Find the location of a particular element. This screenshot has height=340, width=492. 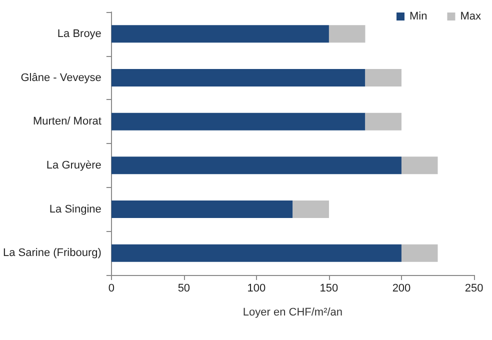

x-axis-title: Loyer en CHF/m²/an is located at coordinates (292, 312).